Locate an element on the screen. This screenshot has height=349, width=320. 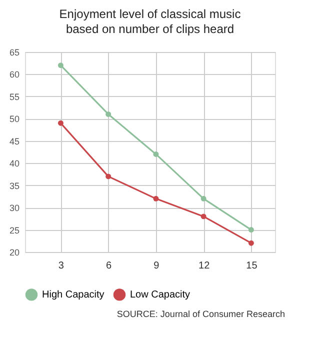
y-tick-label: 45 is located at coordinates (14, 141).